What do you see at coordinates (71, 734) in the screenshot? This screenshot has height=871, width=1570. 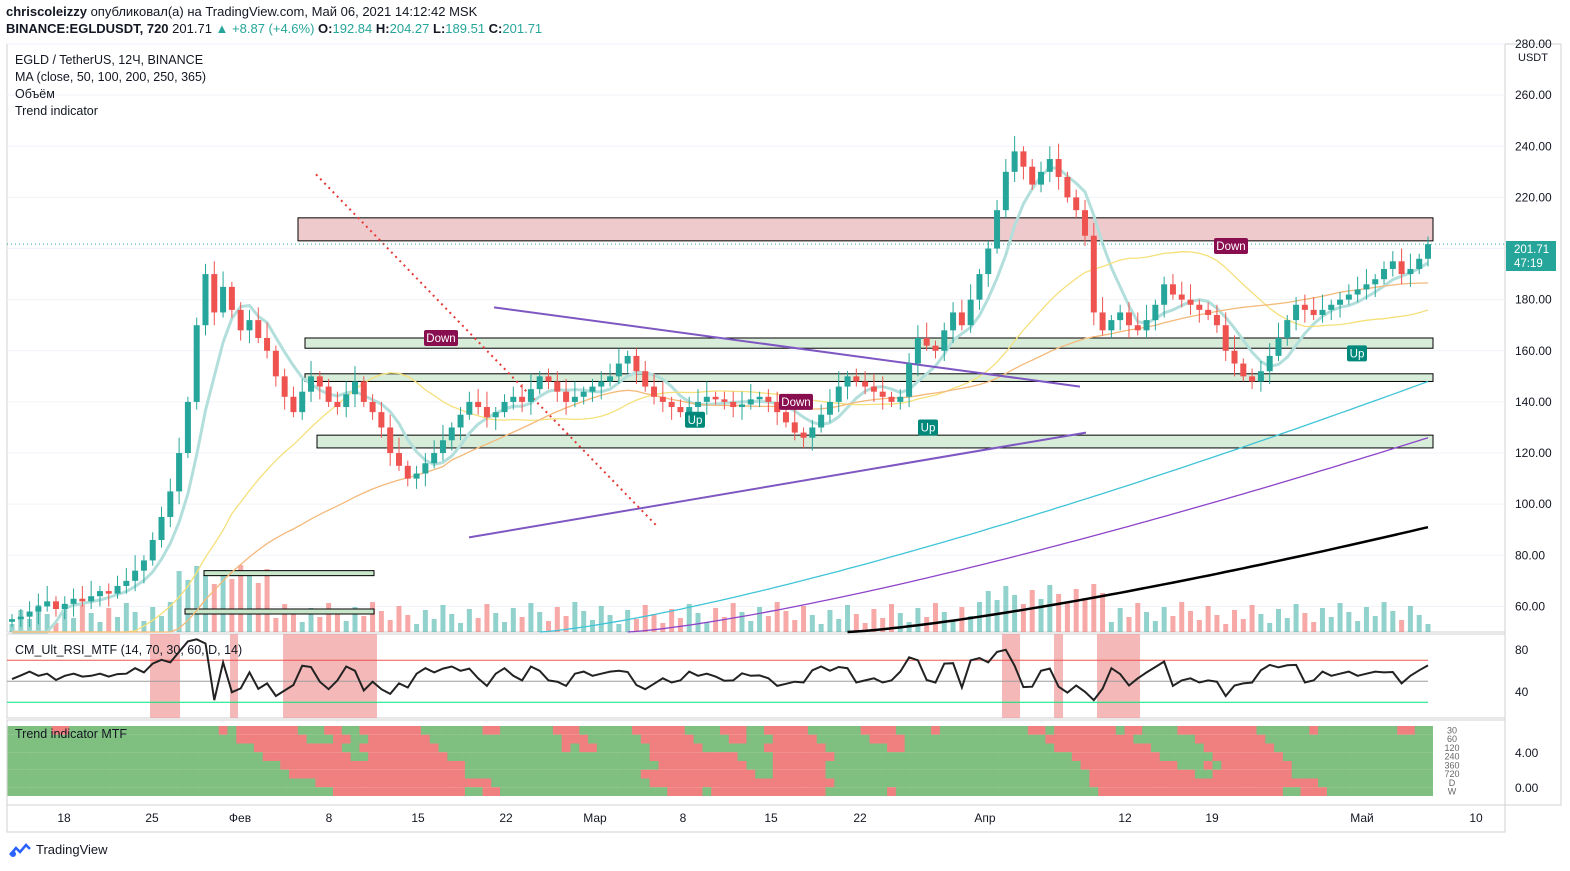 I see `legend-trend-mtf: Trend indicator MTF` at bounding box center [71, 734].